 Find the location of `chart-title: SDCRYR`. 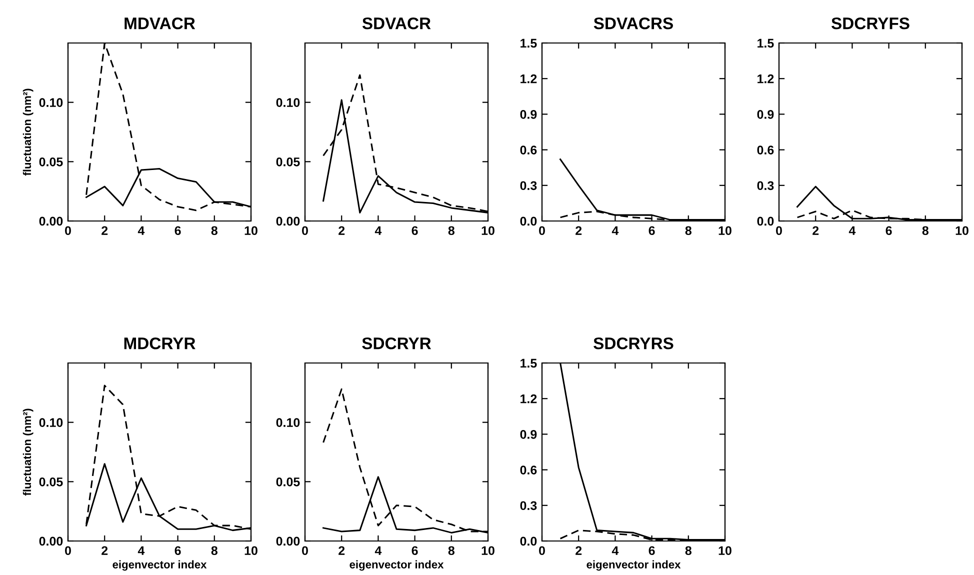

chart-title: SDCRYR is located at coordinates (397, 343).